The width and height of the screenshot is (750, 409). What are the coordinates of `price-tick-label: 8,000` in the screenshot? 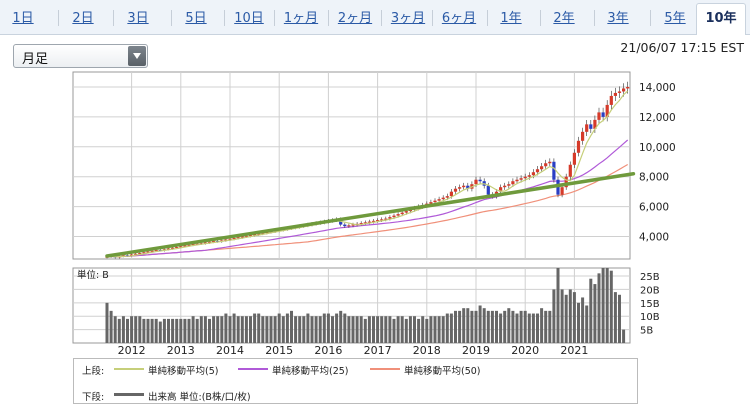 It's located at (654, 178).